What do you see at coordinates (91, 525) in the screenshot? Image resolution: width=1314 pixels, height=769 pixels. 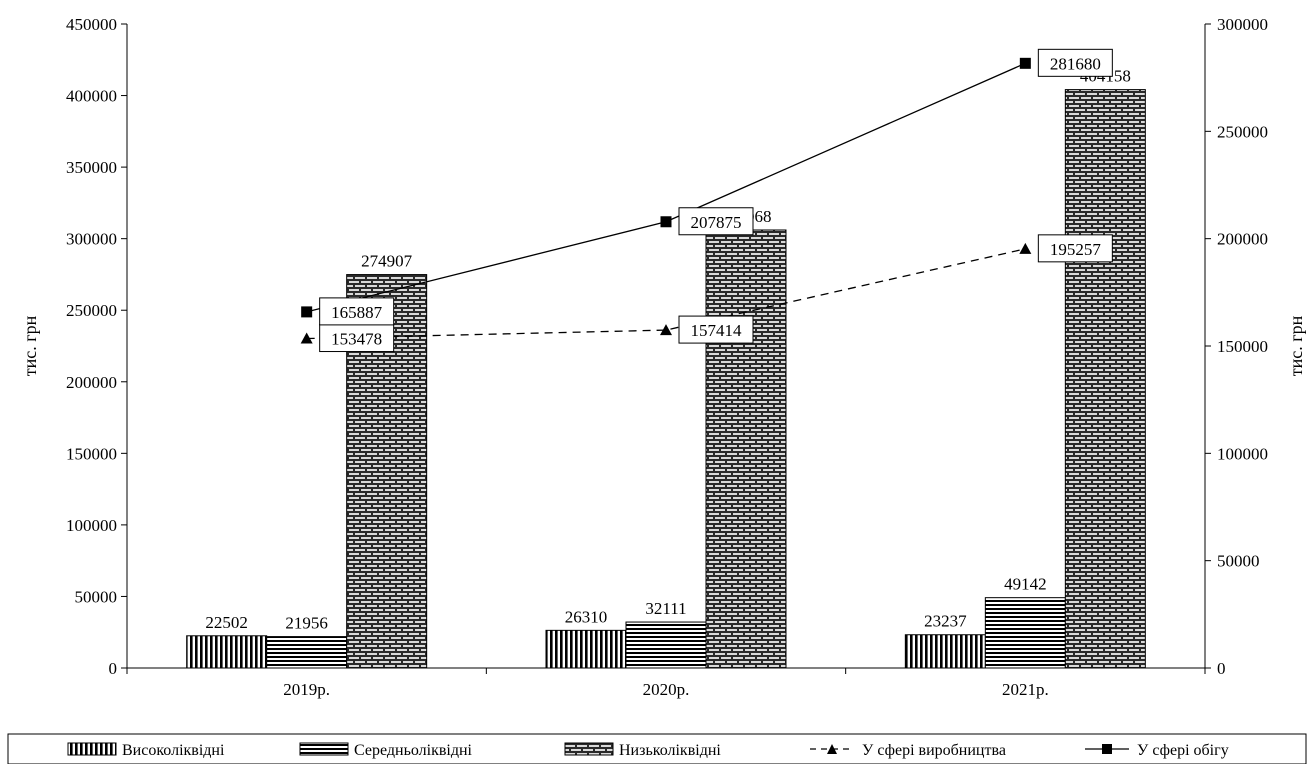 I see `left-tick-label: 100000` at bounding box center [91, 525].